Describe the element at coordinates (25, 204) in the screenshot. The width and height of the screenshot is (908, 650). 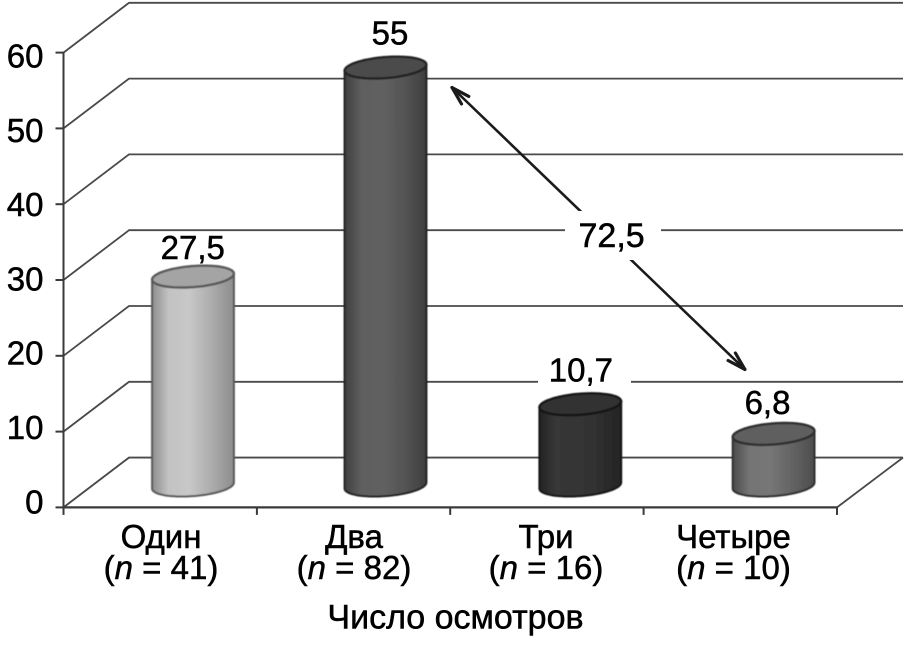
I see `svg-text: 40` at that location.